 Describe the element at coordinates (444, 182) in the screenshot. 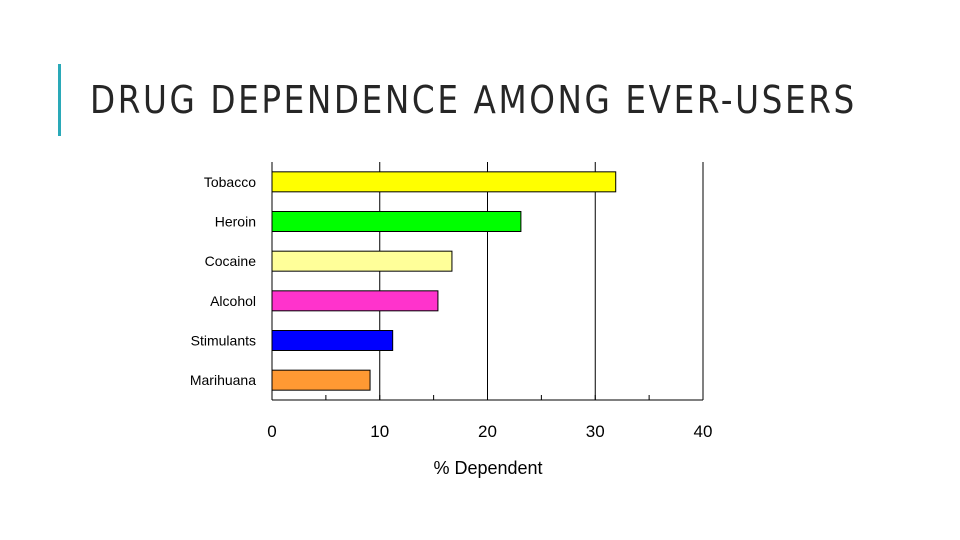

I see `bar-tobacco` at that location.